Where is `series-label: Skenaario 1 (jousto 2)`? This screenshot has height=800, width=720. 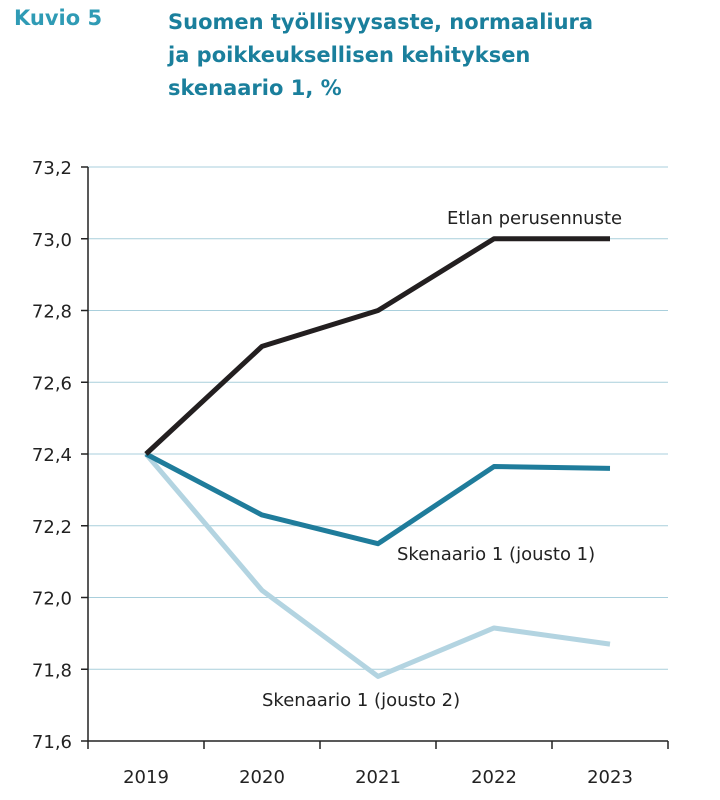 series-label: Skenaario 1 (jousto 2) is located at coordinates (361, 700).